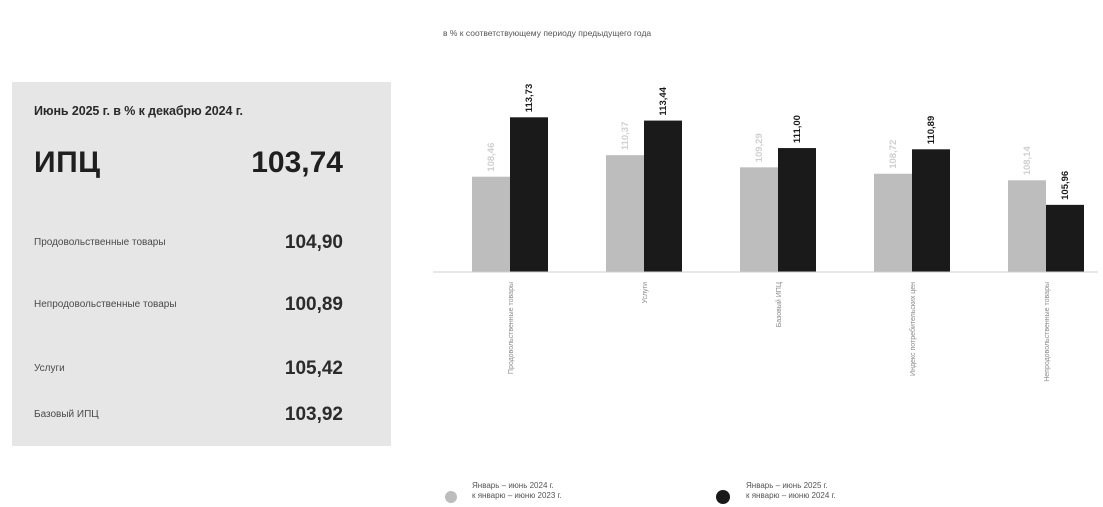 The height and width of the screenshot is (507, 1103). What do you see at coordinates (511, 328) in the screenshot?
I see `category-label: Продовольственные товары` at bounding box center [511, 328].